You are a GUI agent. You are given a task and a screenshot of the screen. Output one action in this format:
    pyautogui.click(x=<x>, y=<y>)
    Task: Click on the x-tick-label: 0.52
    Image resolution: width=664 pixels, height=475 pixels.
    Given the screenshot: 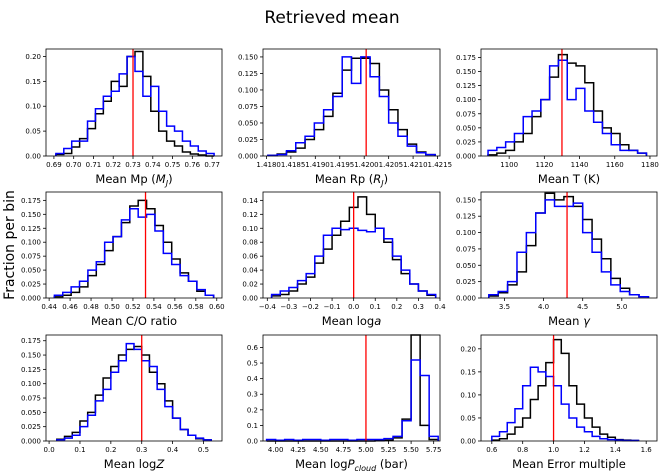 What is the action you would take?
    pyautogui.click(x=133, y=307)
    